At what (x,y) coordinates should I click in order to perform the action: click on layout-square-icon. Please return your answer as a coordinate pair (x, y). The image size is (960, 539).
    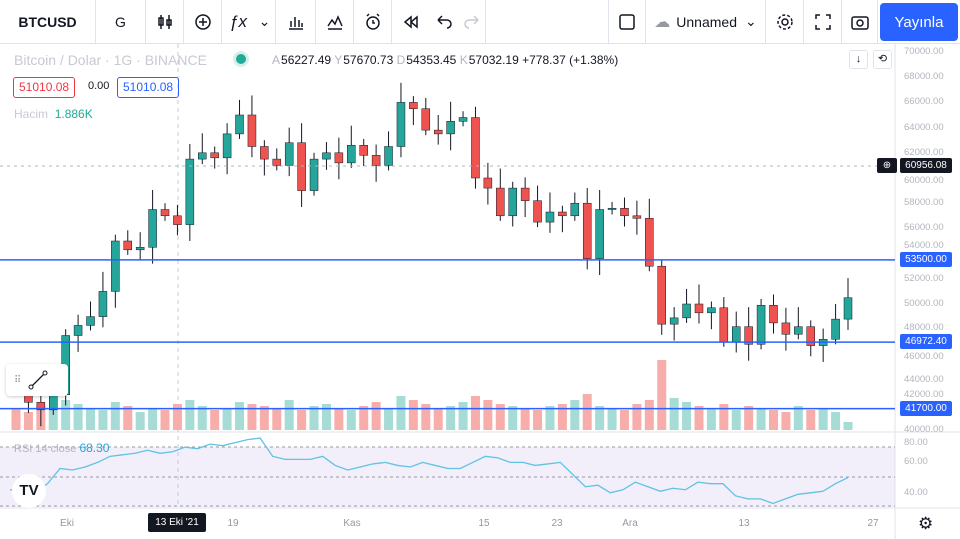
    Looking at the image, I should click on (627, 22).